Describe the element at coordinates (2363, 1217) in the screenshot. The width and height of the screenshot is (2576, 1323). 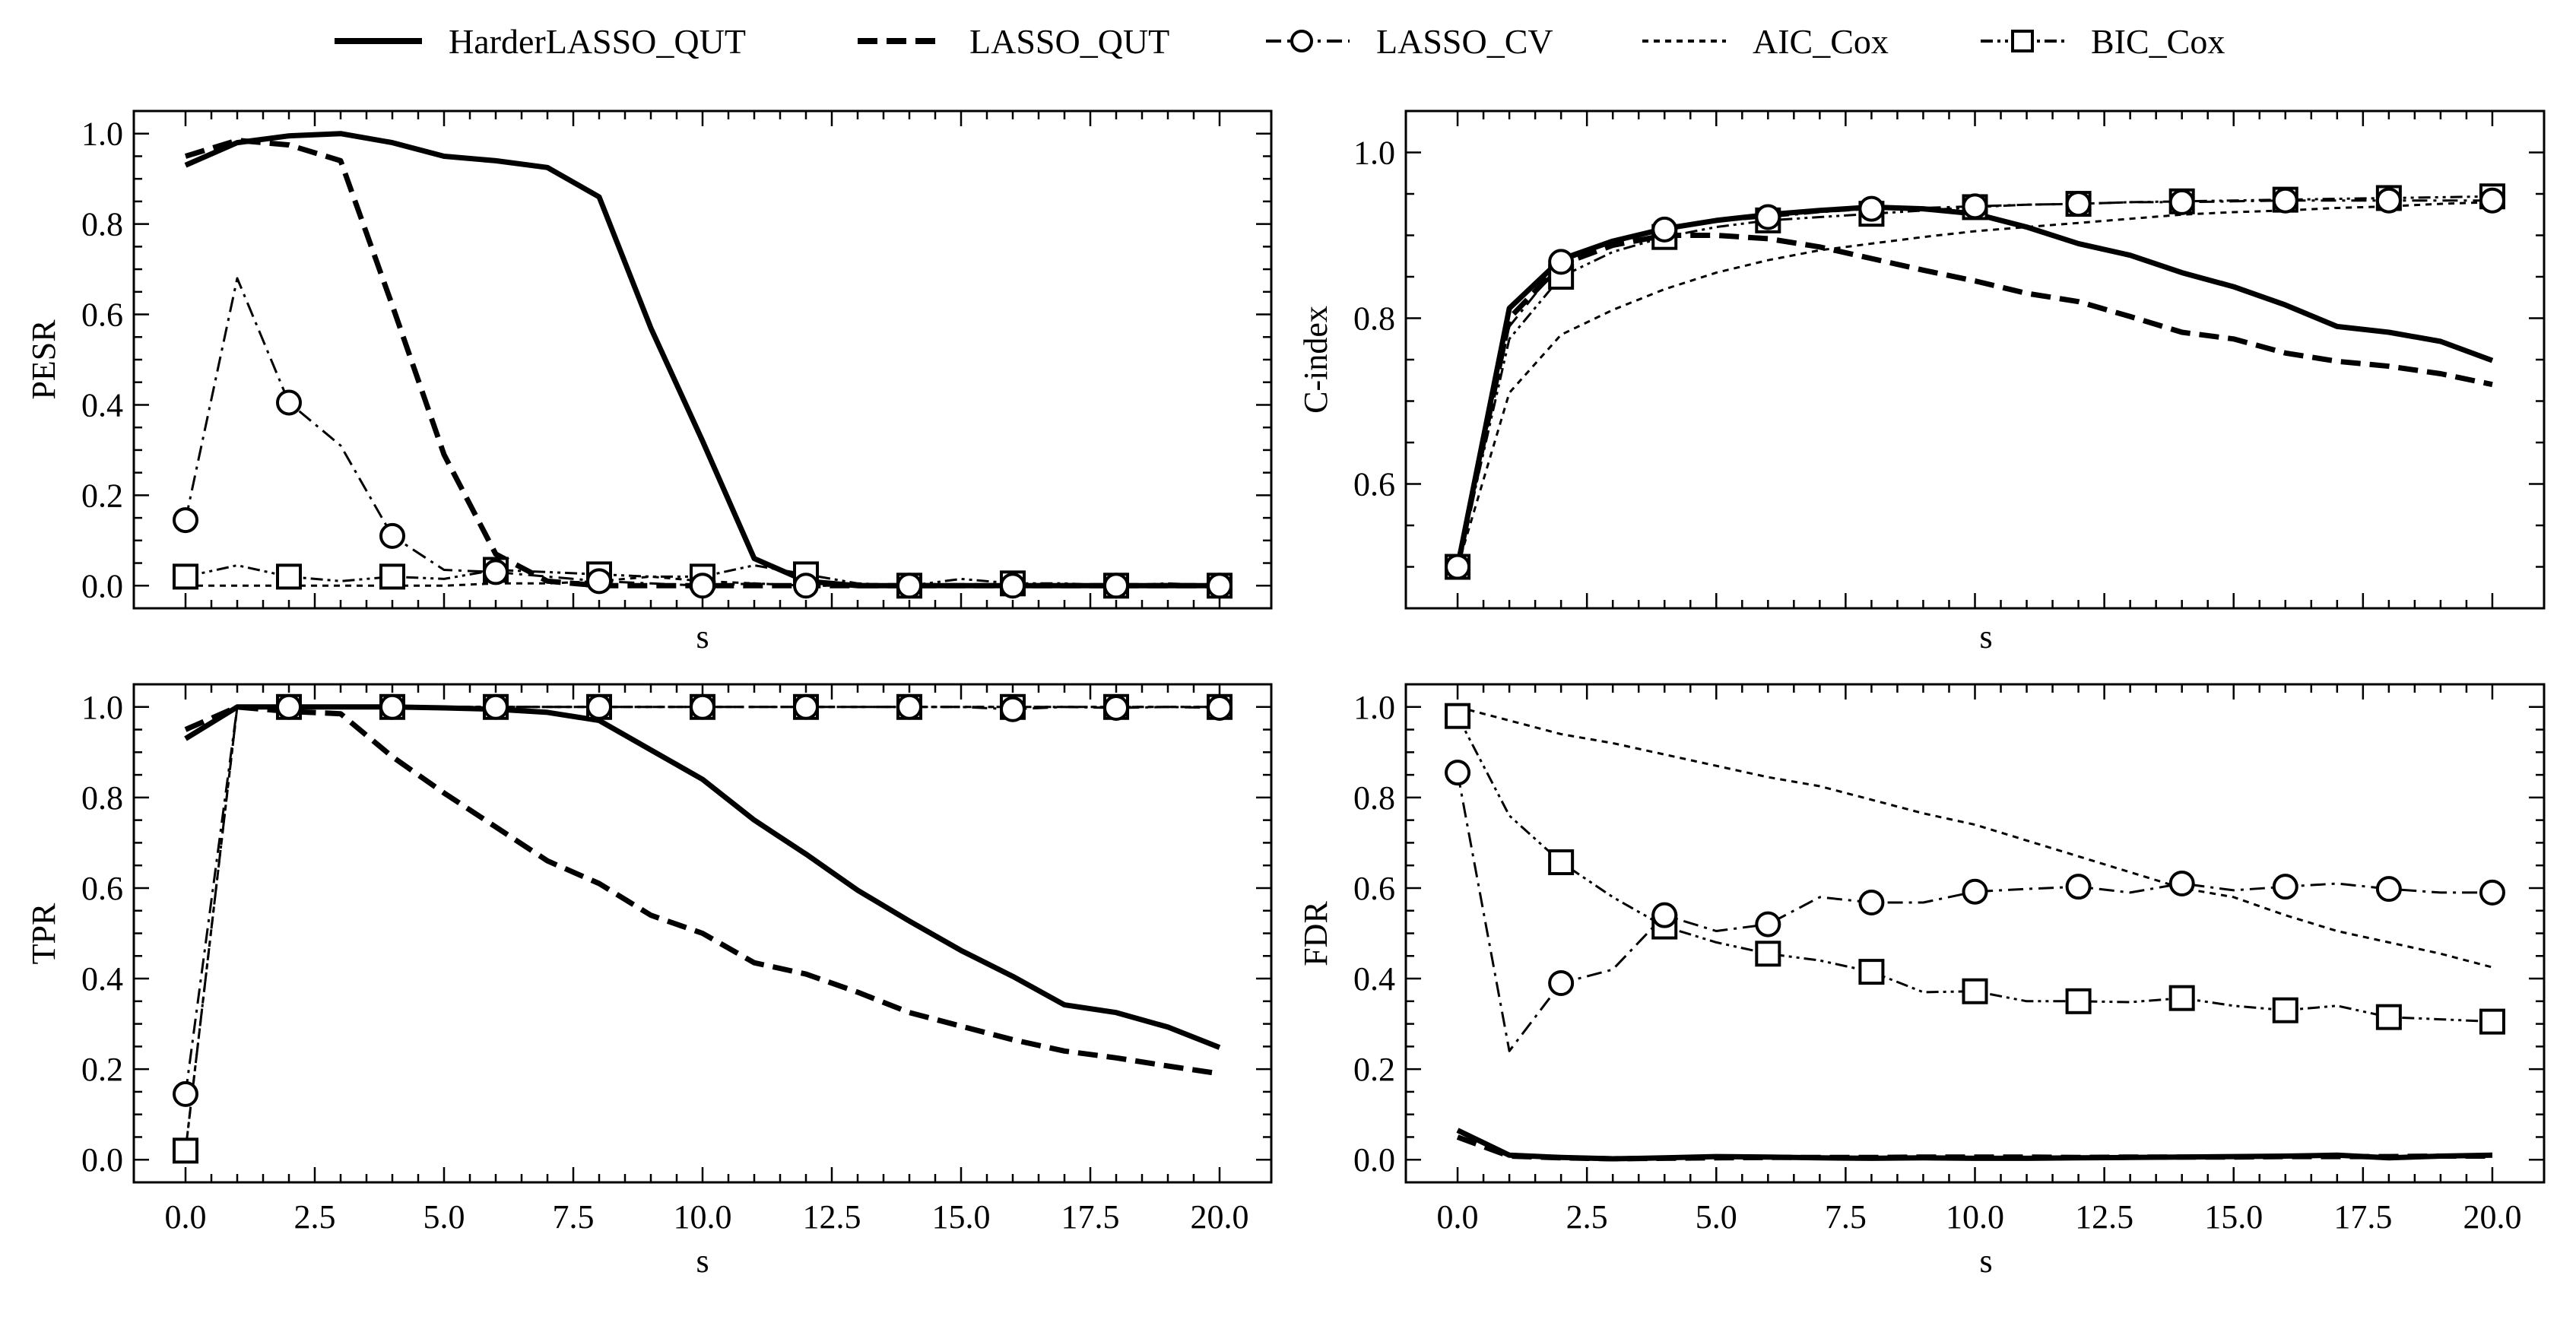
I see `x-tick-label: 17.5` at that location.